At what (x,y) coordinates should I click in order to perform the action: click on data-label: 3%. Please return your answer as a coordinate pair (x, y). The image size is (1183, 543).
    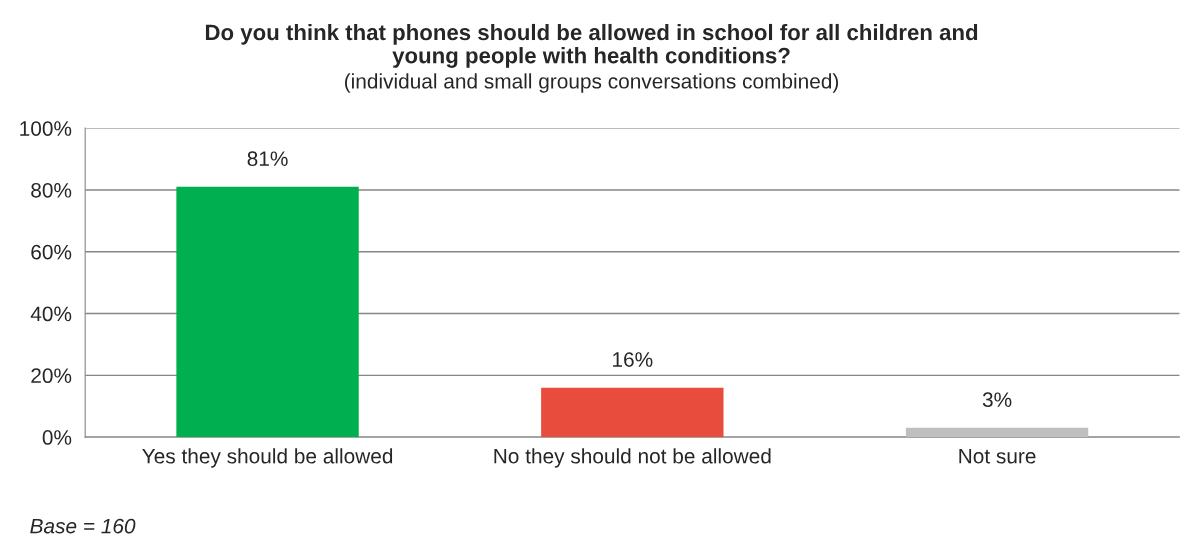
    Looking at the image, I should click on (997, 400).